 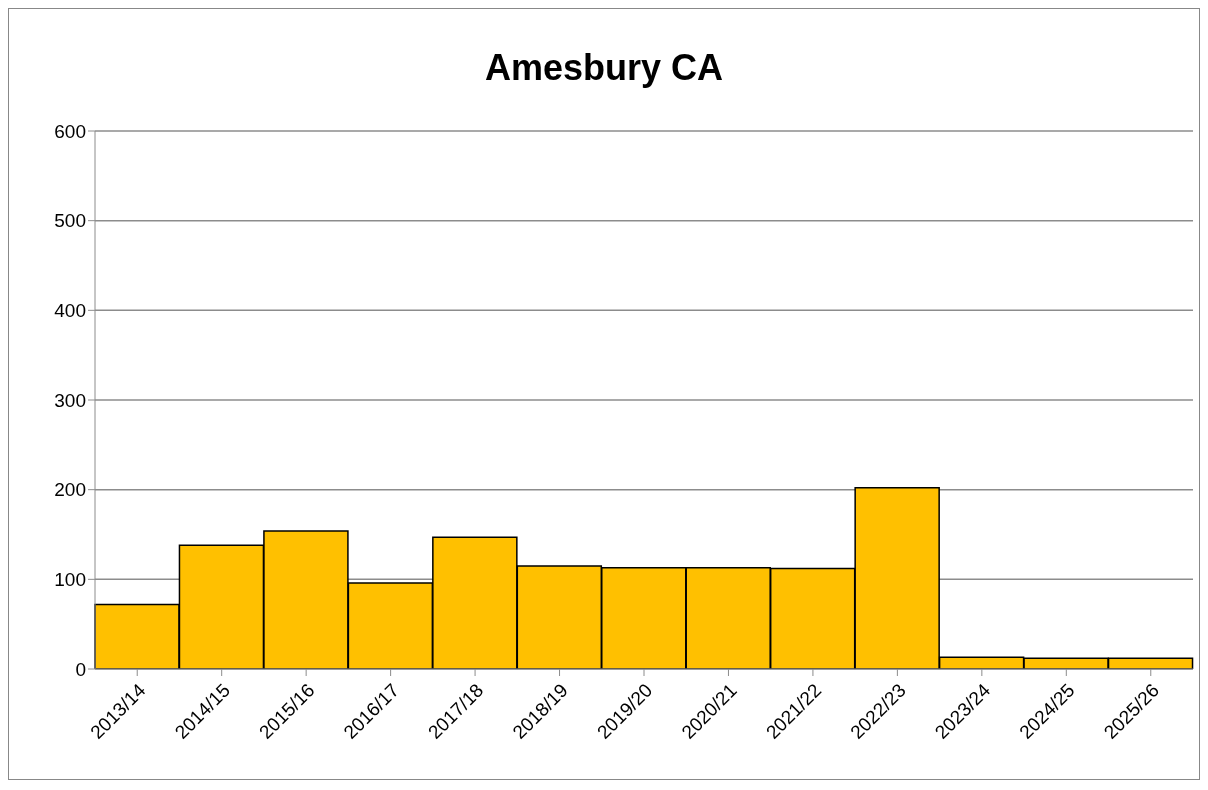 What do you see at coordinates (70, 221) in the screenshot?
I see `y-tick-label: 500` at bounding box center [70, 221].